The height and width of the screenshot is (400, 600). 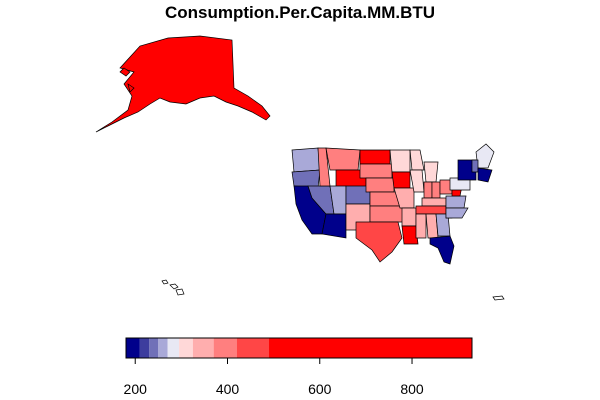 What do you see at coordinates (498, 298) in the screenshot?
I see `puerto-rico` at bounding box center [498, 298].